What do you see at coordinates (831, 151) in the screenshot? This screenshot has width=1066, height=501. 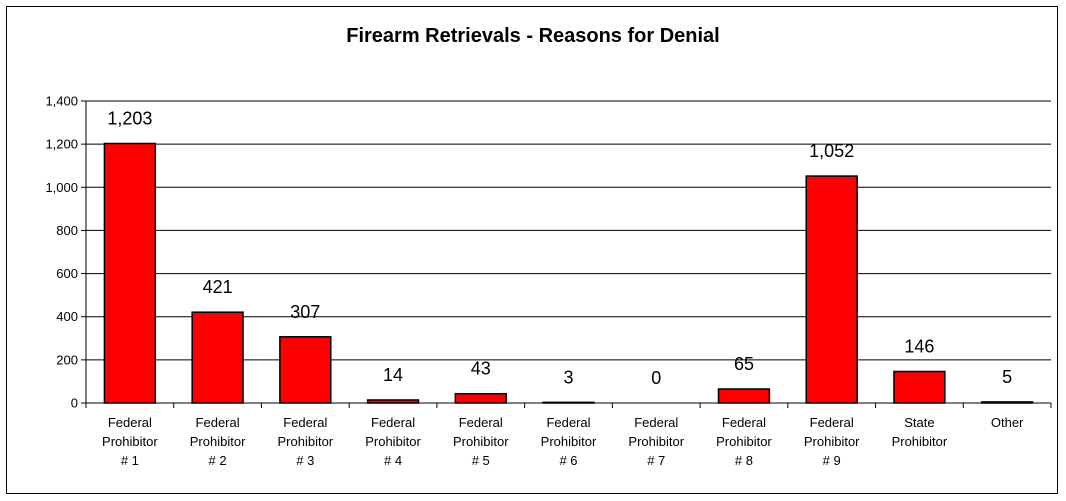 I see `data-label: 1,052` at bounding box center [831, 151].